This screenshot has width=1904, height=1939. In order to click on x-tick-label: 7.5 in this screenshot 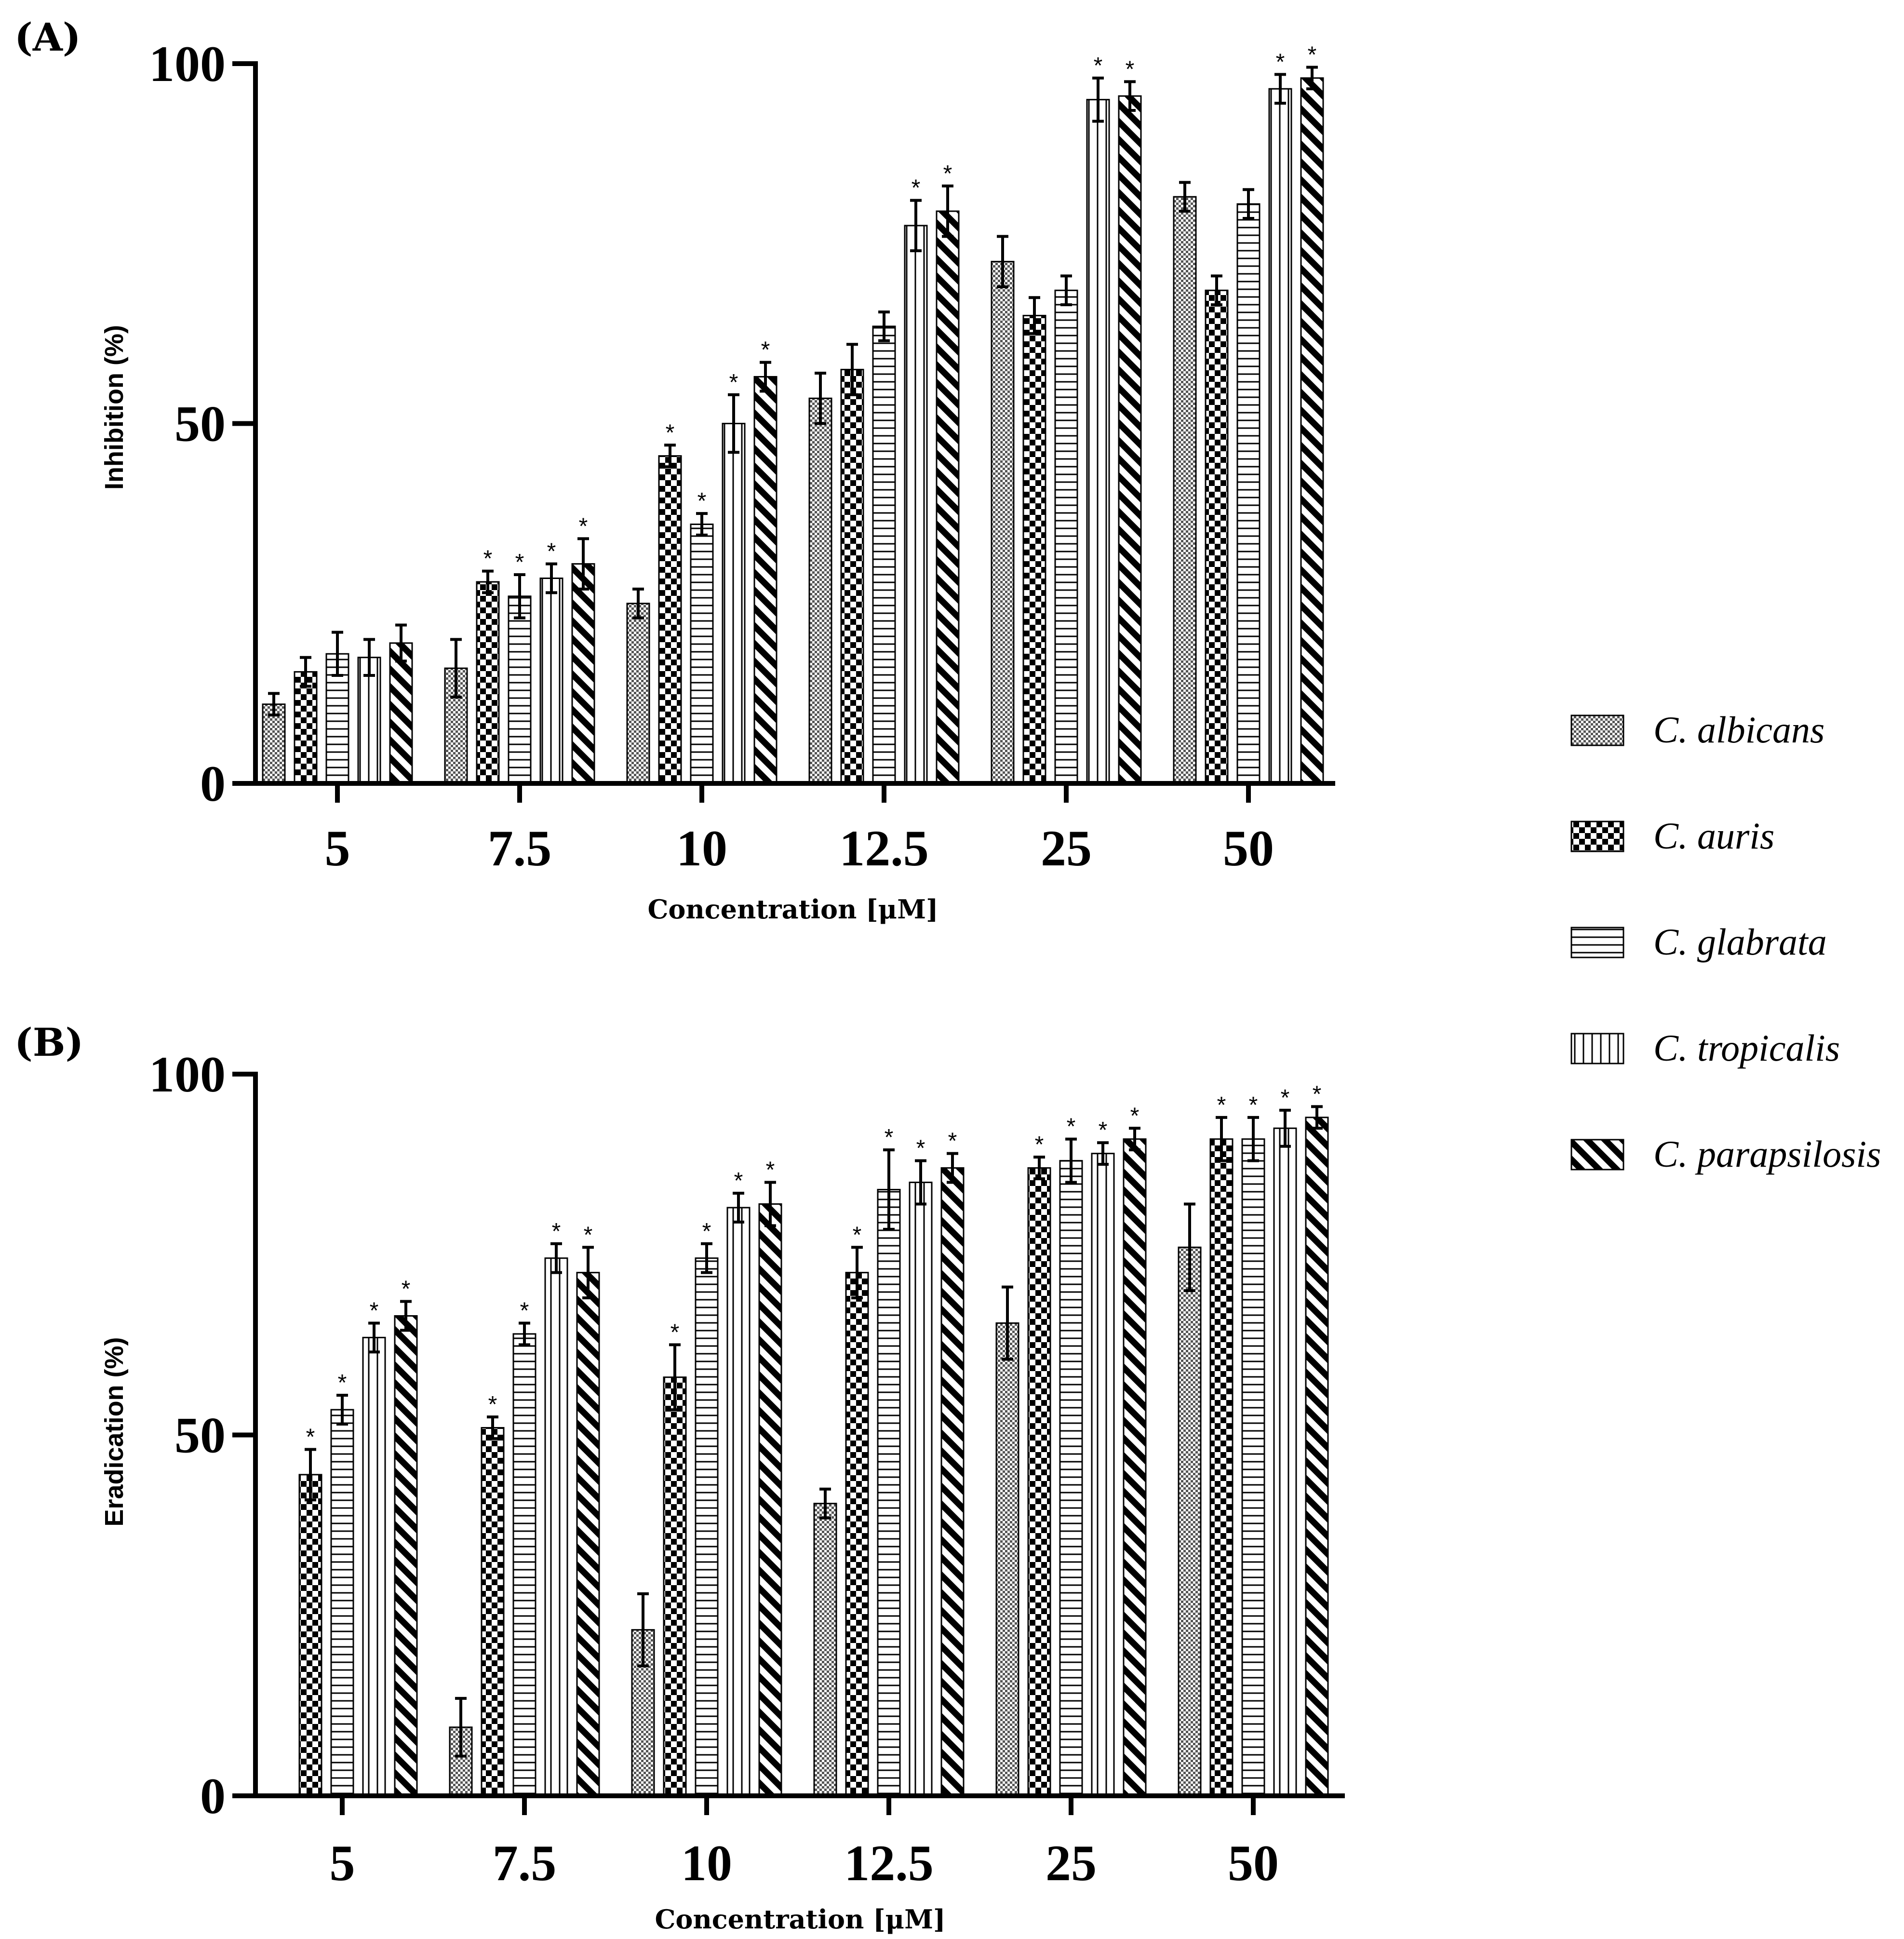, I will do `click(520, 848)`.